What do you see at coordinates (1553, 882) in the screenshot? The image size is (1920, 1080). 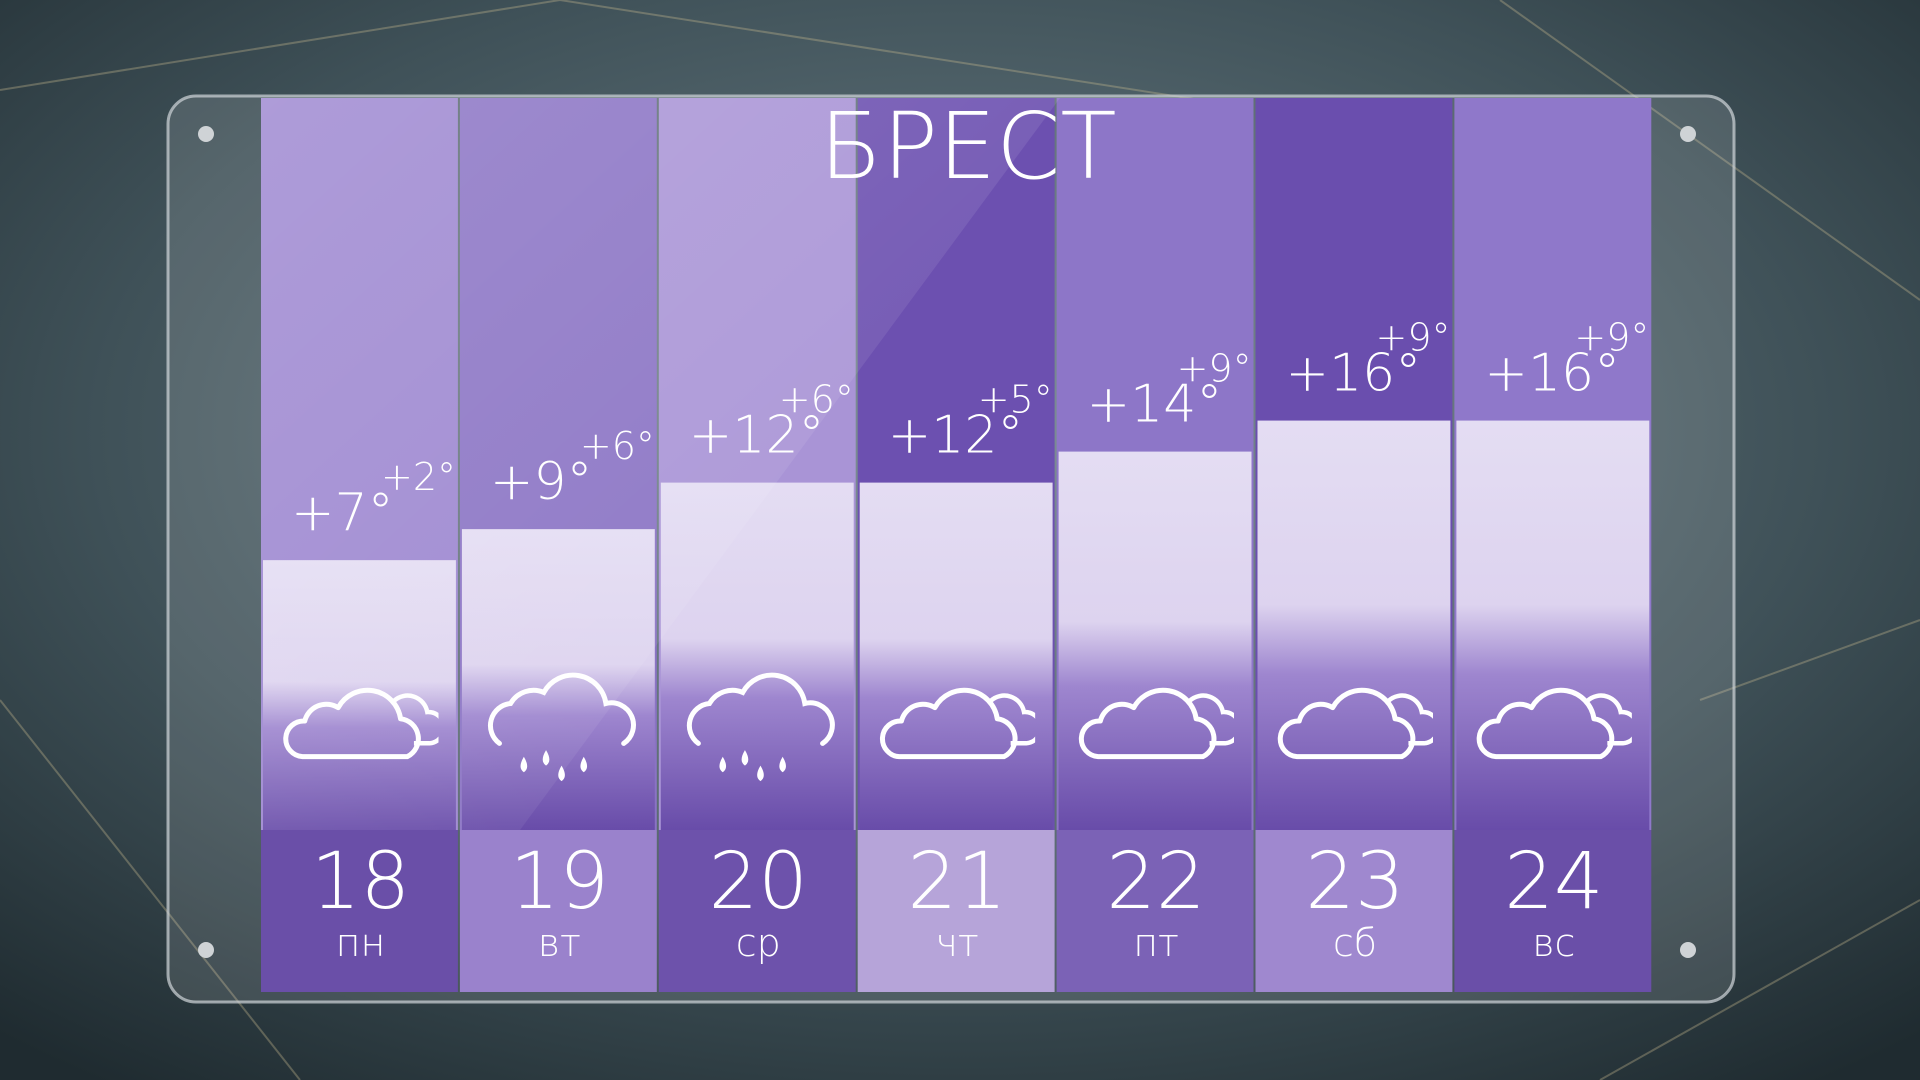 I see `date: 24` at bounding box center [1553, 882].